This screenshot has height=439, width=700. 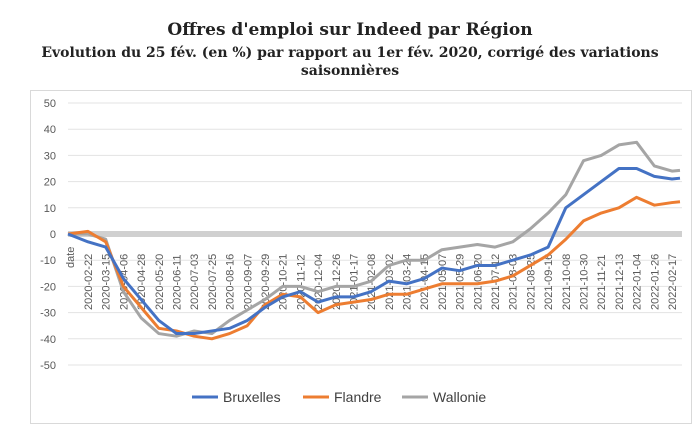 What do you see at coordinates (48, 314) in the screenshot?
I see `y-tick-label: -30` at bounding box center [48, 314].